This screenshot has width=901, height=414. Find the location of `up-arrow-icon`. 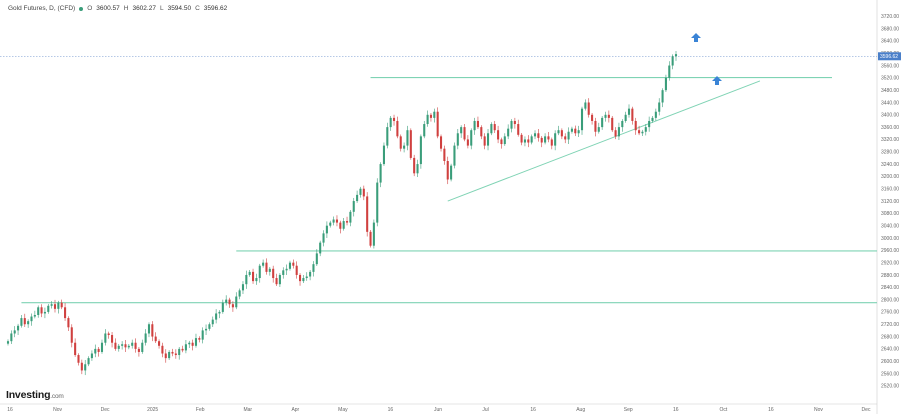

up-arrow-icon is located at coordinates (696, 37).